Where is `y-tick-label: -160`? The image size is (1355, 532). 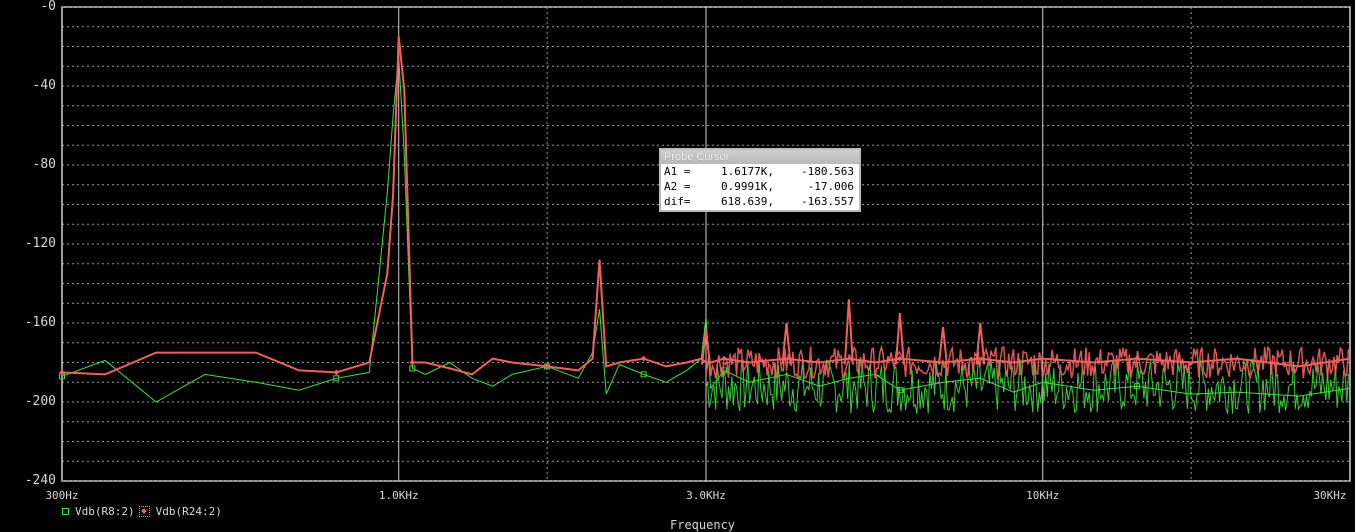
y-tick-label: -160 is located at coordinates (40, 322).